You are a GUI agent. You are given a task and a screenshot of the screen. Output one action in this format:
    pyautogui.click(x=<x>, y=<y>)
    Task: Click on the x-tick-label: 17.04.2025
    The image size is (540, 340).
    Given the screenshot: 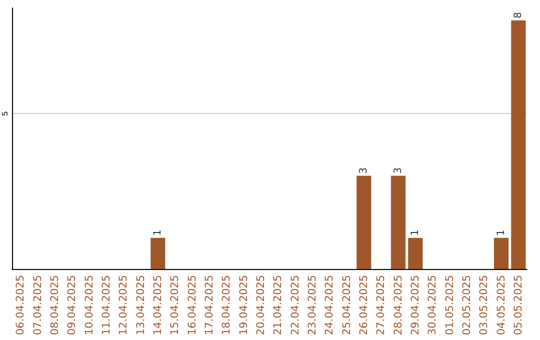 What is the action you would take?
    pyautogui.click(x=209, y=305)
    